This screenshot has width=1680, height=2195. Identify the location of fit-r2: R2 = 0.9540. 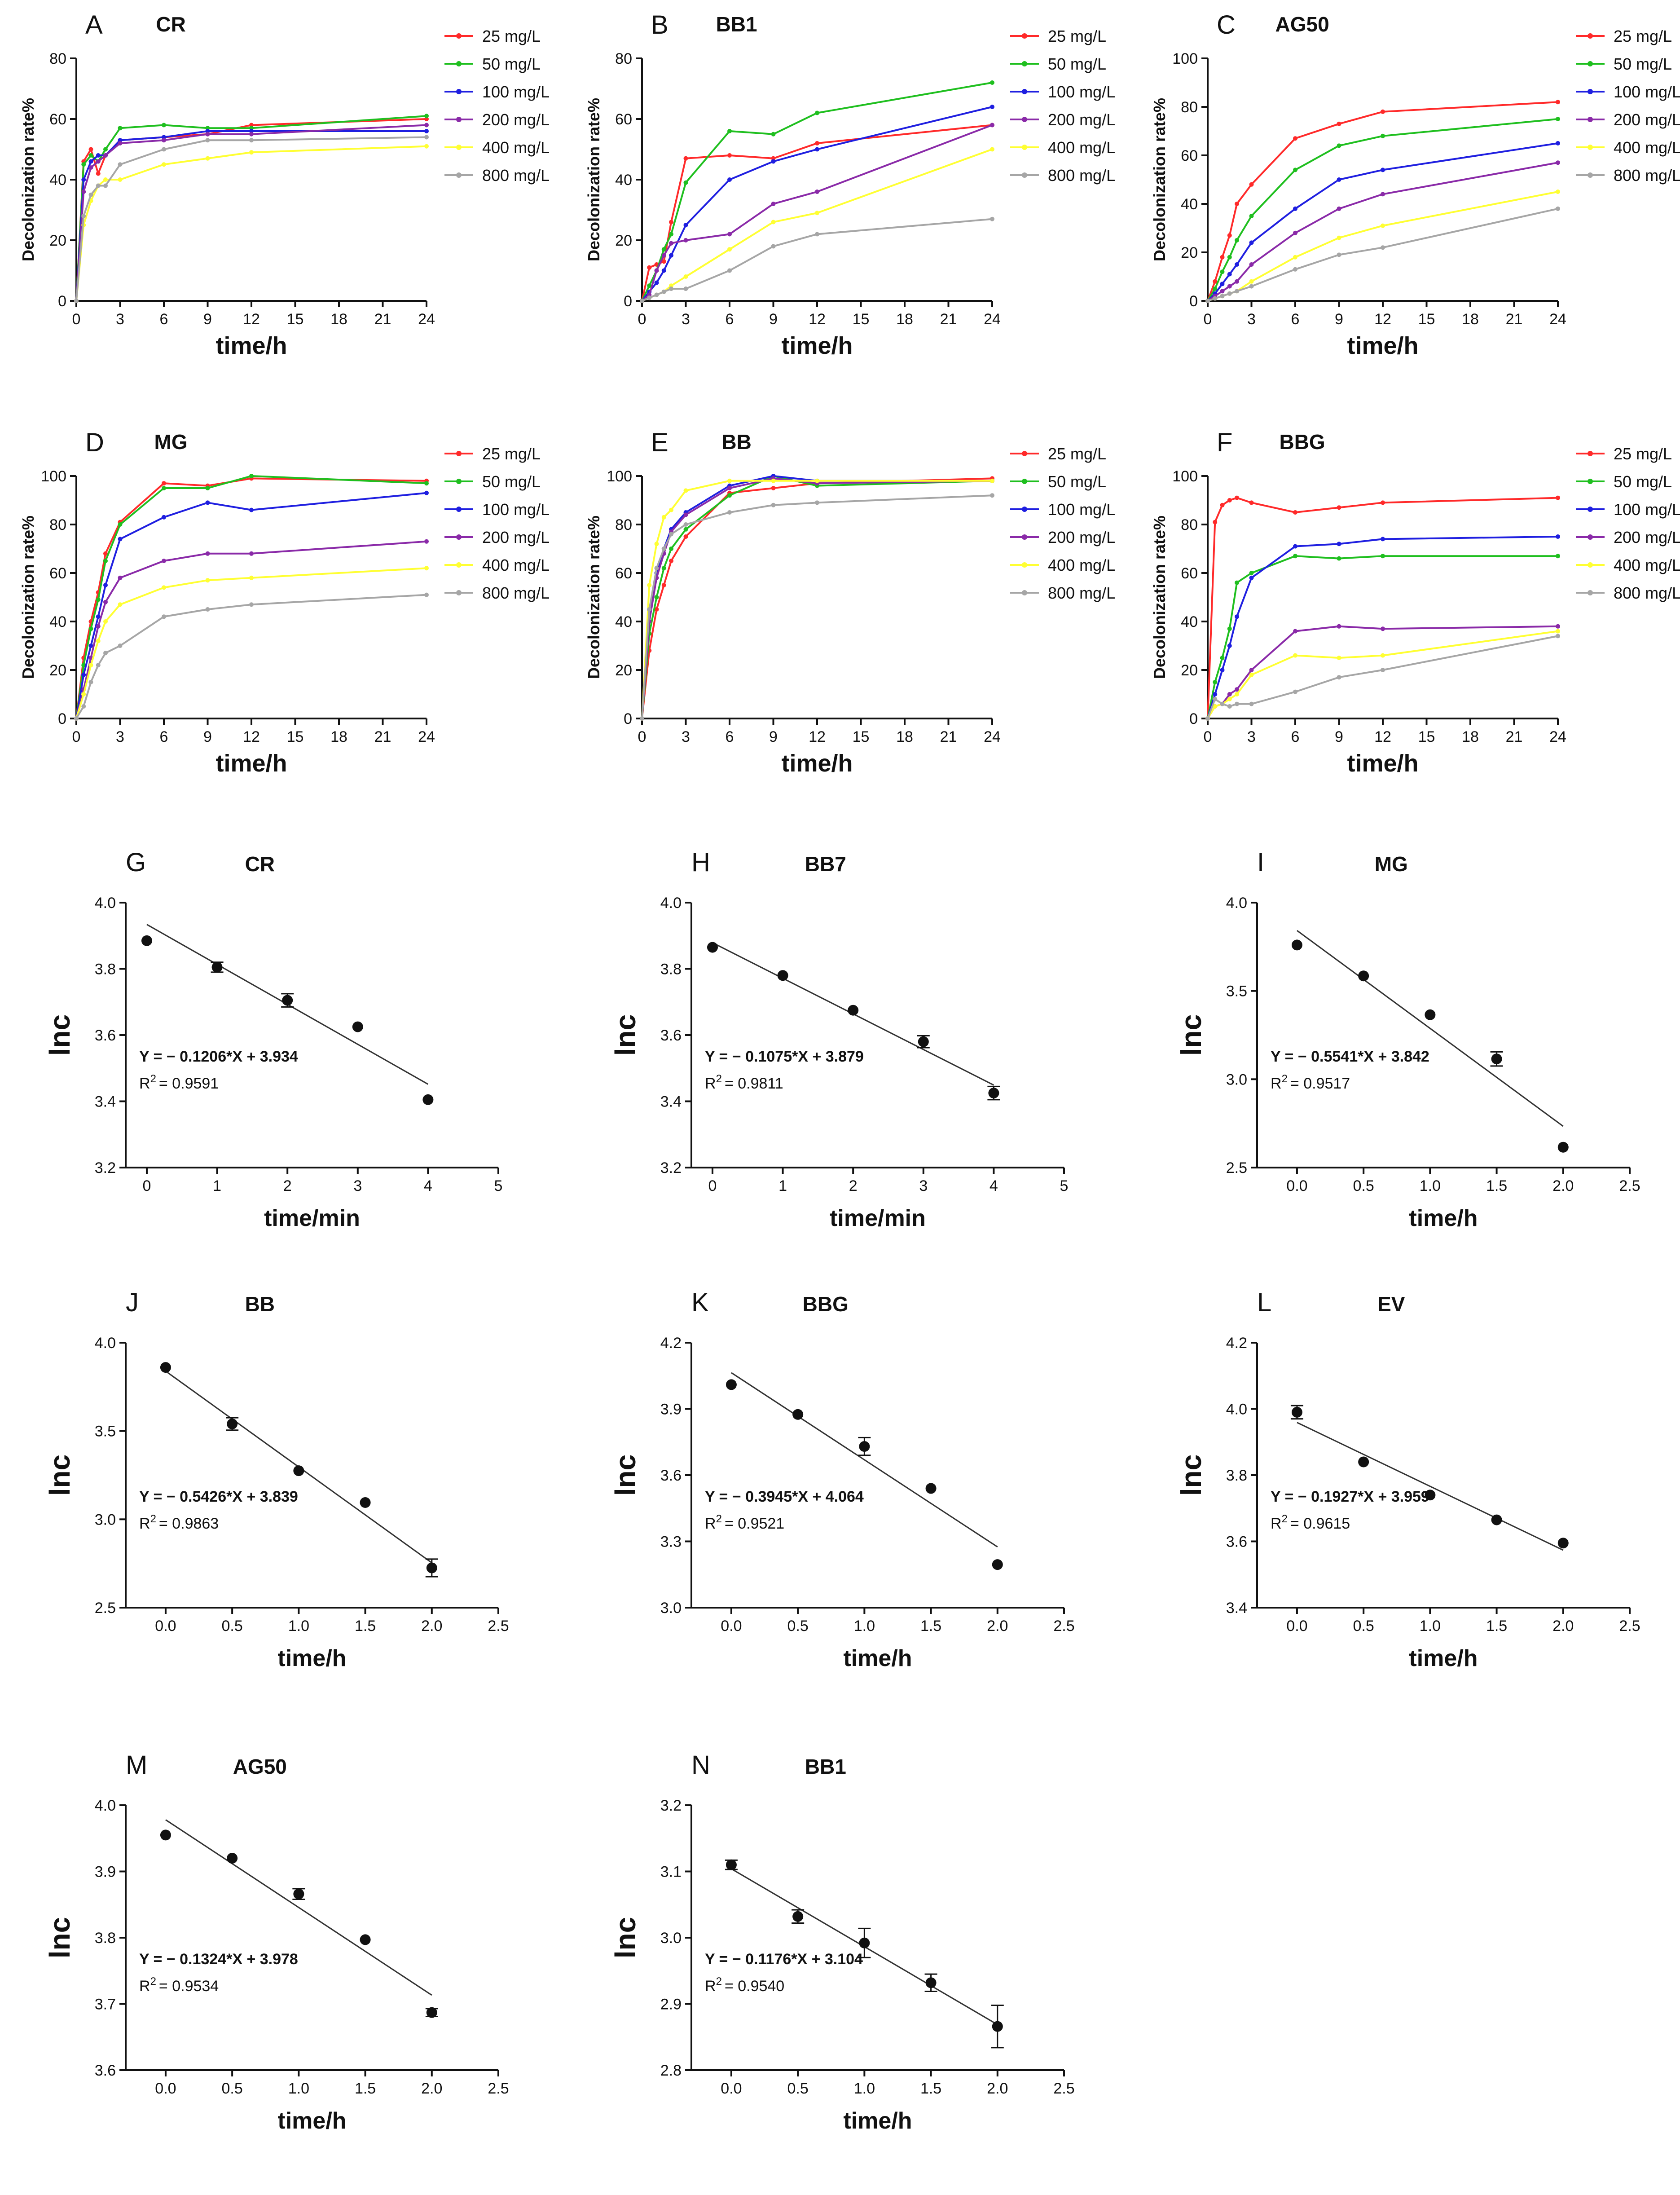
(745, 1985).